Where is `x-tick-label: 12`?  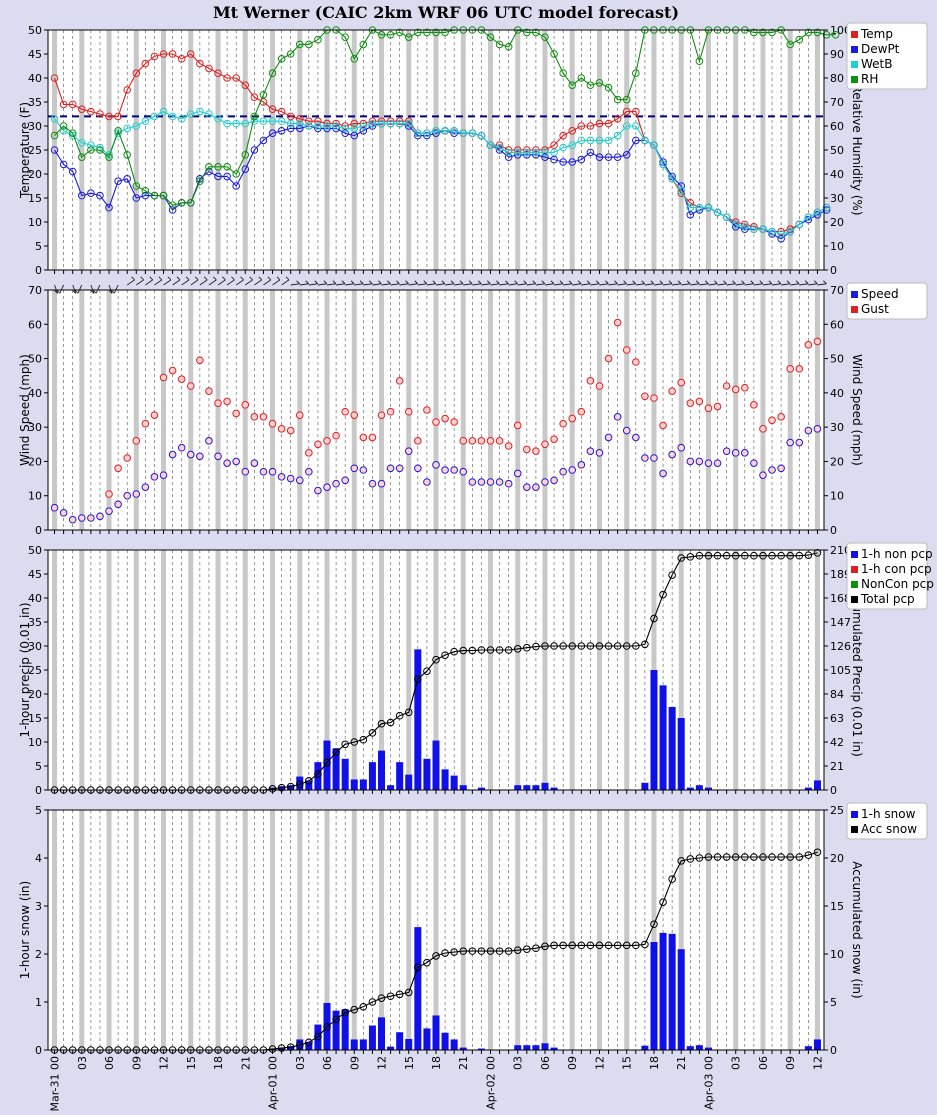 x-tick-label: 12 is located at coordinates (164, 1063).